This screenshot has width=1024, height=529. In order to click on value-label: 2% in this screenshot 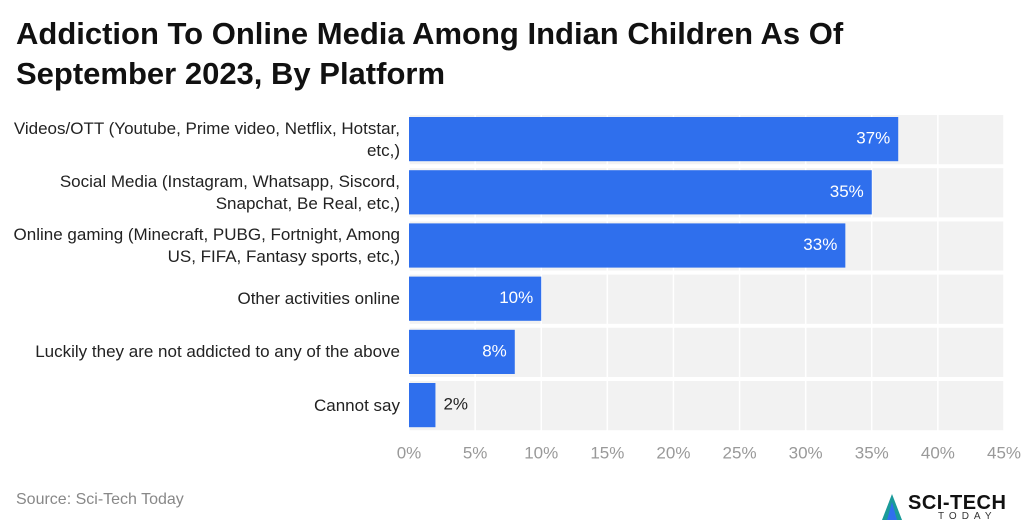, I will do `click(455, 404)`.